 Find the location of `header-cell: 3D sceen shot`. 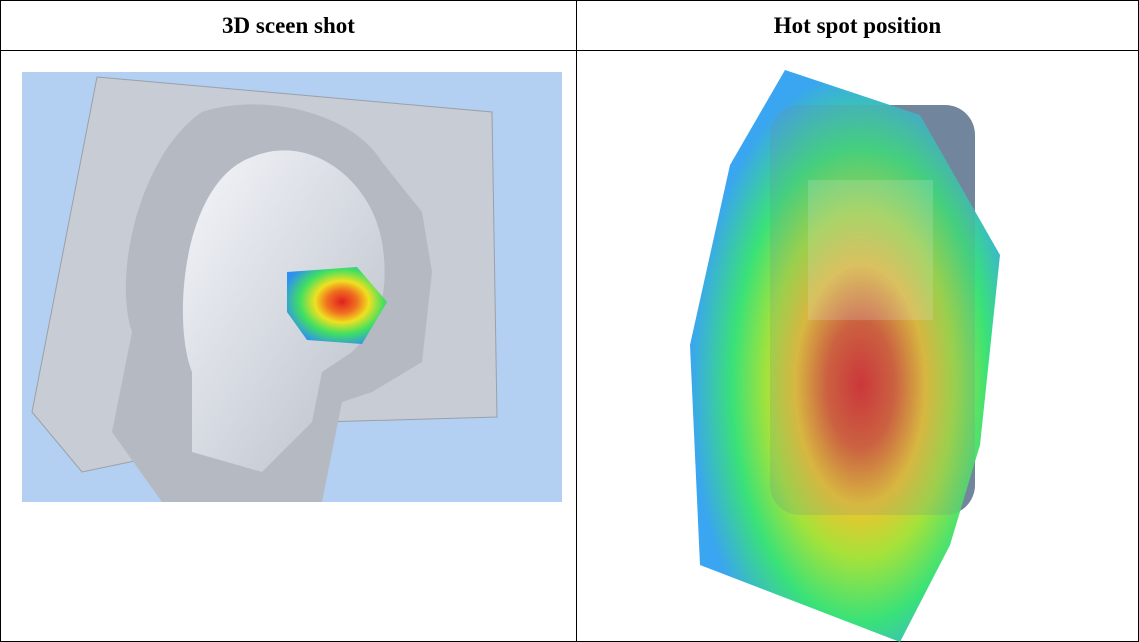

header-cell: 3D sceen shot is located at coordinates (288, 26).